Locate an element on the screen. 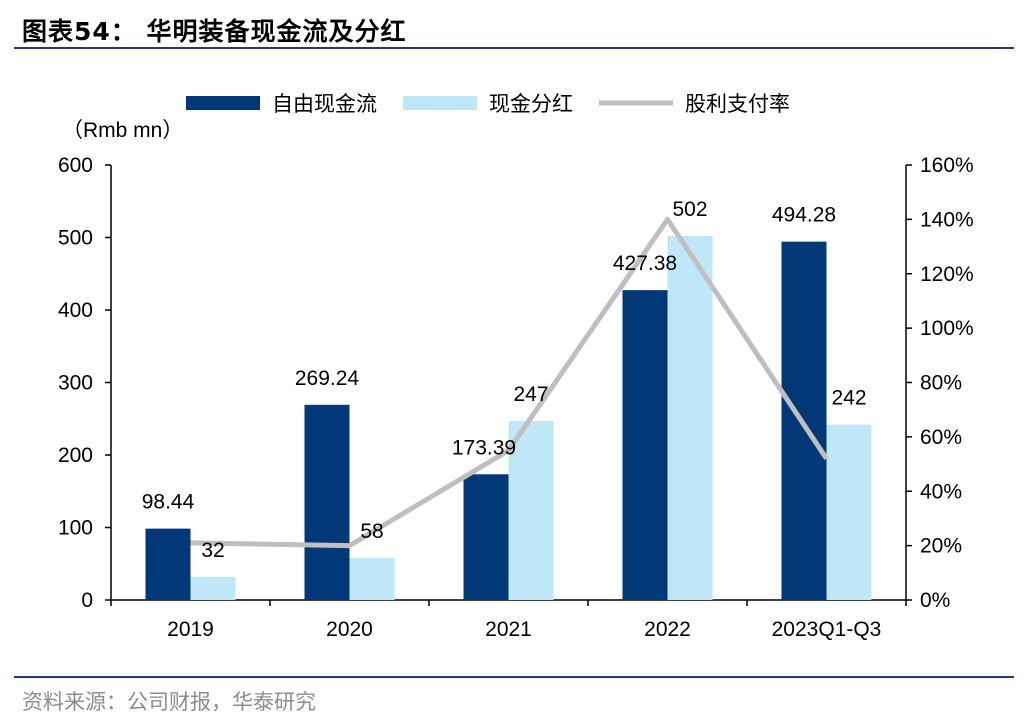 This screenshot has height=728, width=1036. y-unit-label: （Rmb mn） is located at coordinates (122, 130).